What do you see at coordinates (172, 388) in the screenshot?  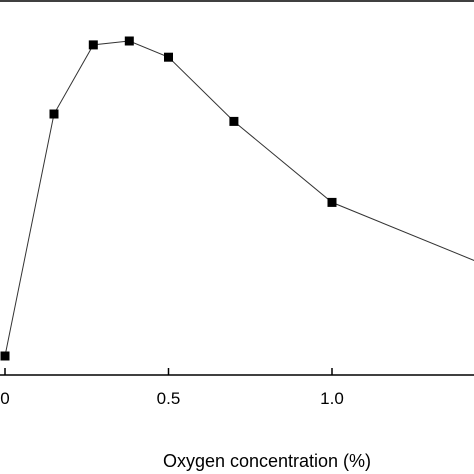 I see `x-ticks: 00.51.01.52.02.5` at bounding box center [172, 388].